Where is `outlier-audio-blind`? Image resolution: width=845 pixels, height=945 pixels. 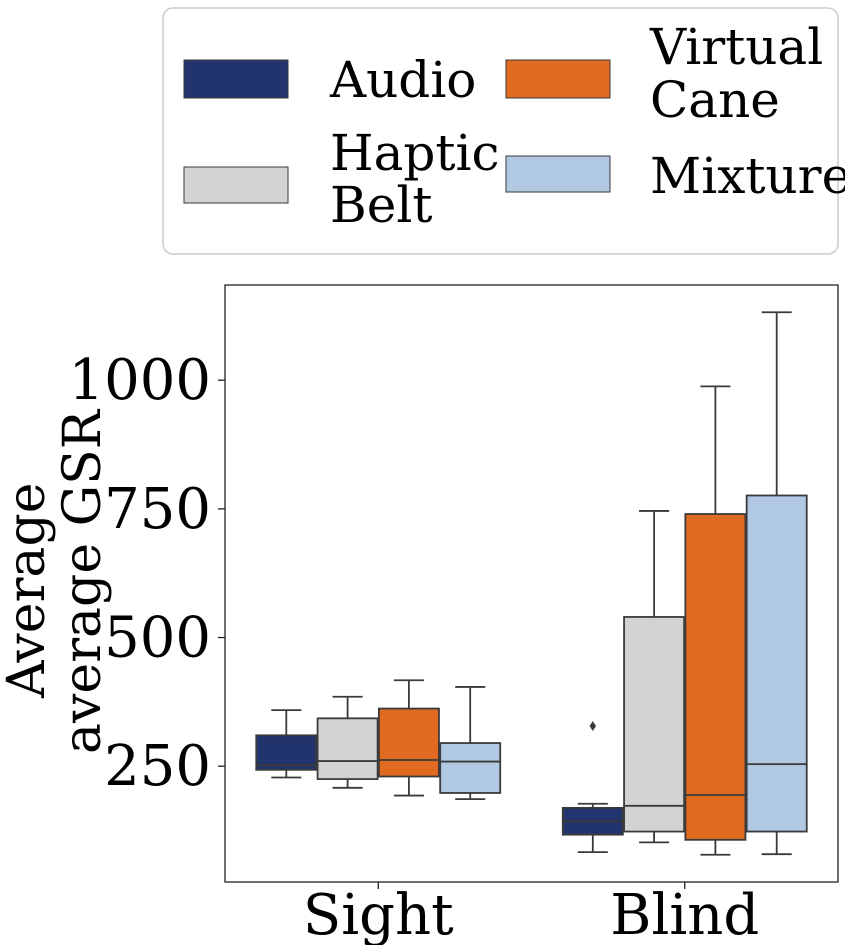 outlier-audio-blind is located at coordinates (592, 726).